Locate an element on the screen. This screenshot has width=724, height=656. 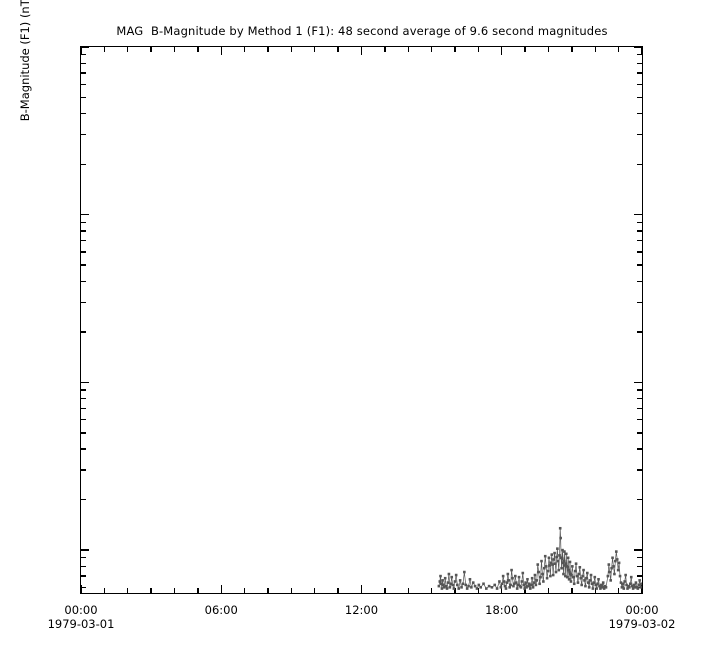
x-tick-date: 1979-03-02 is located at coordinates (642, 624).